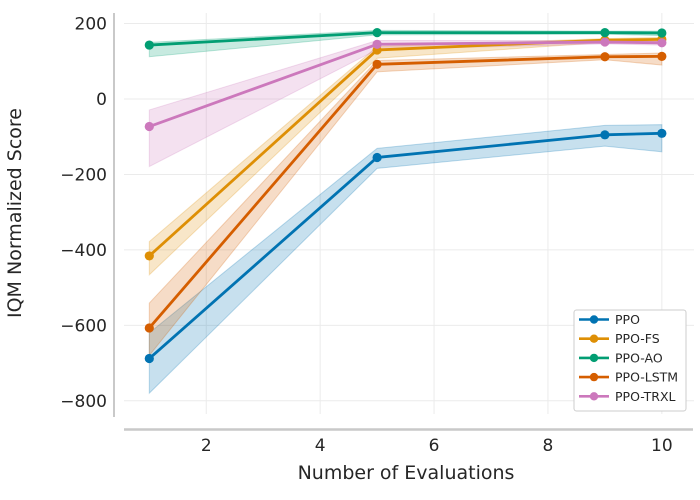 The width and height of the screenshot is (700, 500). Describe the element at coordinates (83, 326) in the screenshot. I see `y-tick-label: −600` at that location.